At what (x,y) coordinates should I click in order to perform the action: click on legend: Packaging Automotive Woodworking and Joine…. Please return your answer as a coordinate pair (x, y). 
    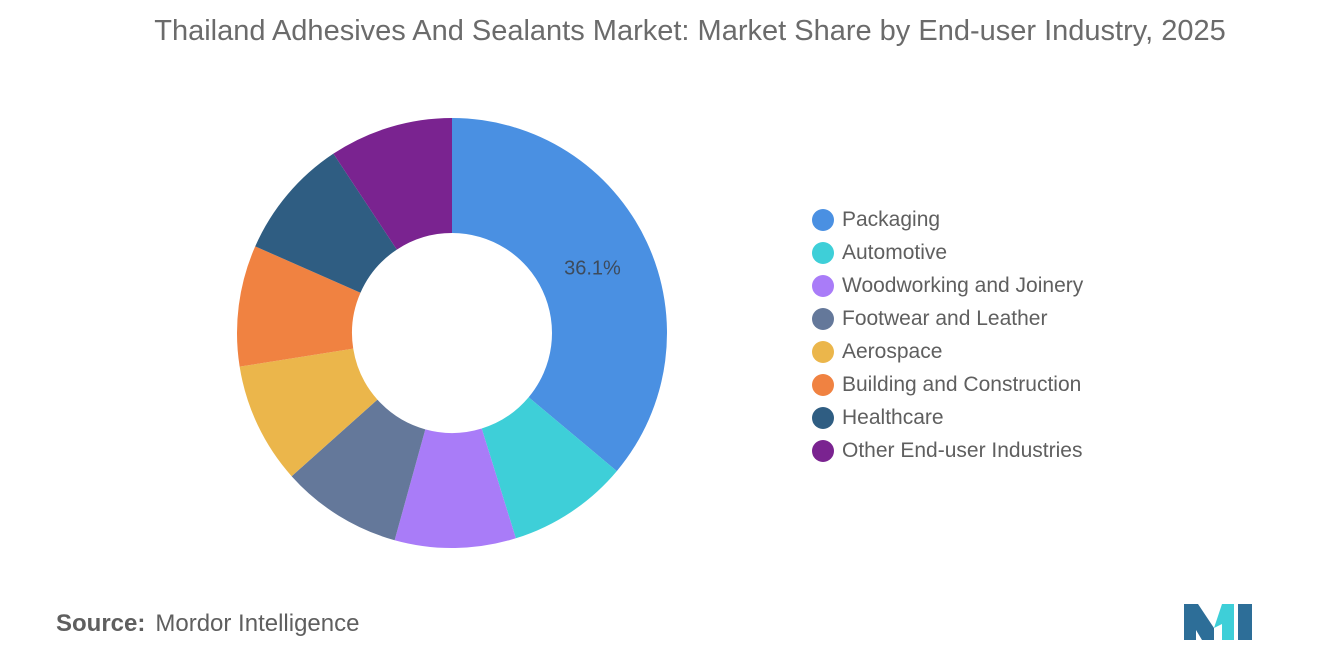
    Looking at the image, I should click on (947, 335).